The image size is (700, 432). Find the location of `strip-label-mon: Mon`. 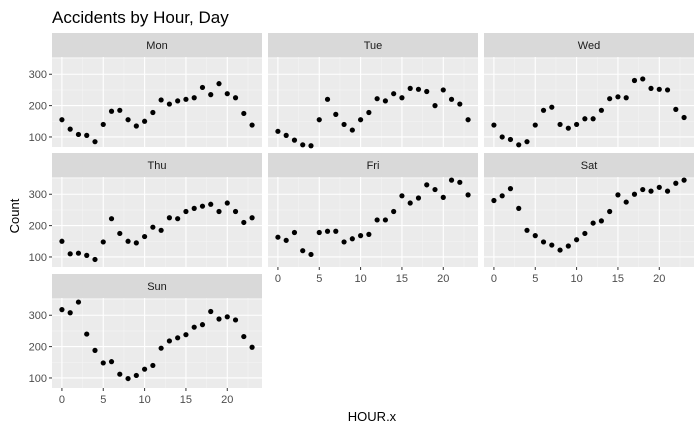

strip-label-mon: Mon is located at coordinates (156, 46).